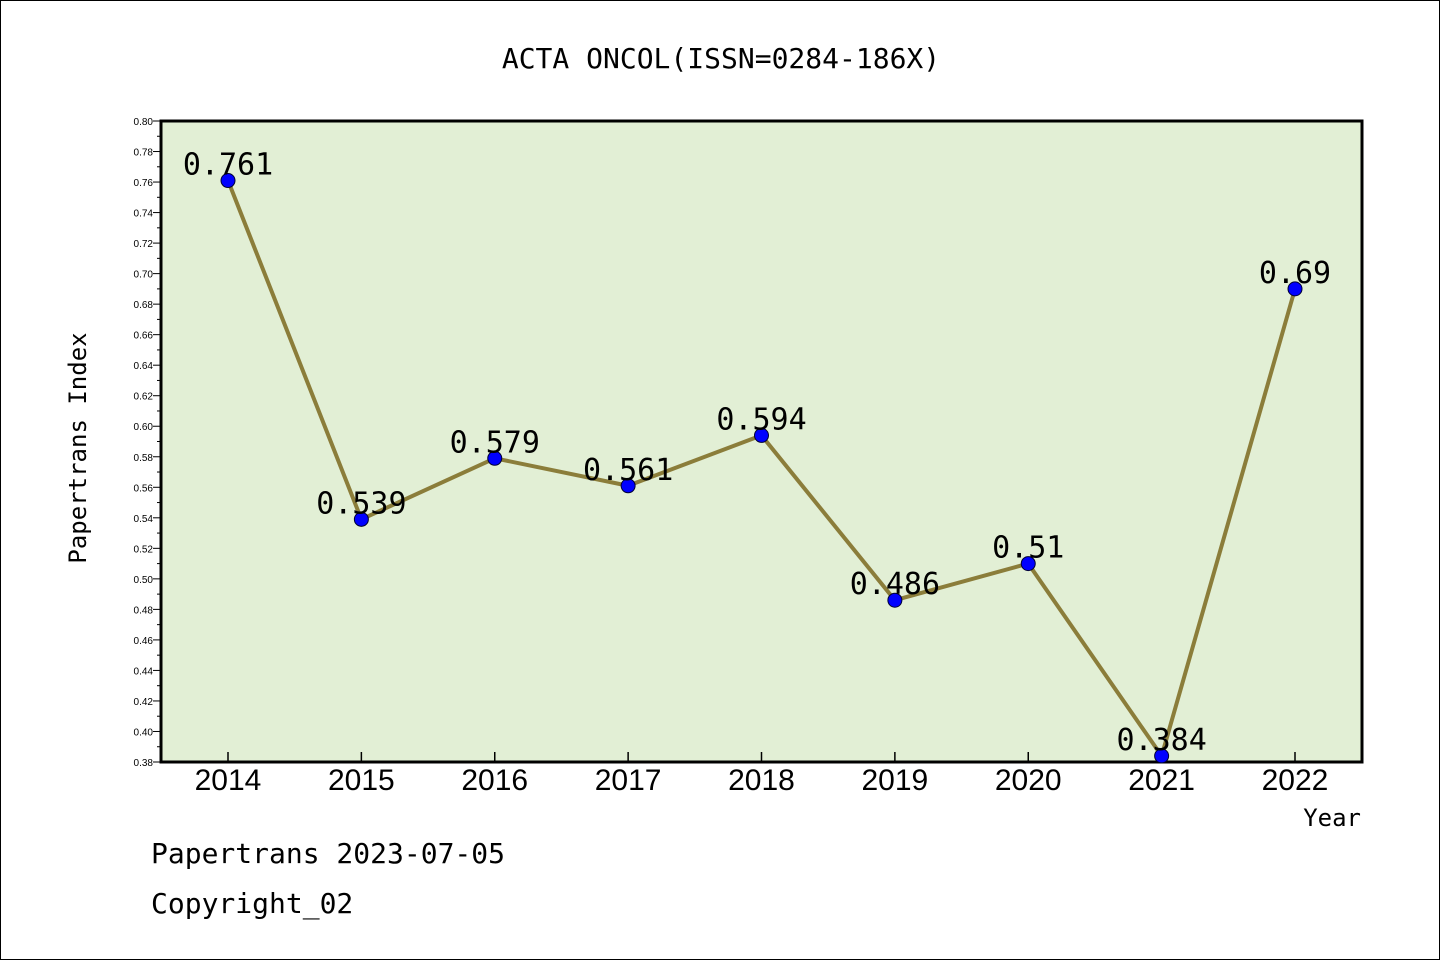  Describe the element at coordinates (144, 305) in the screenshot. I see `y-tick-label: 0.68` at that location.